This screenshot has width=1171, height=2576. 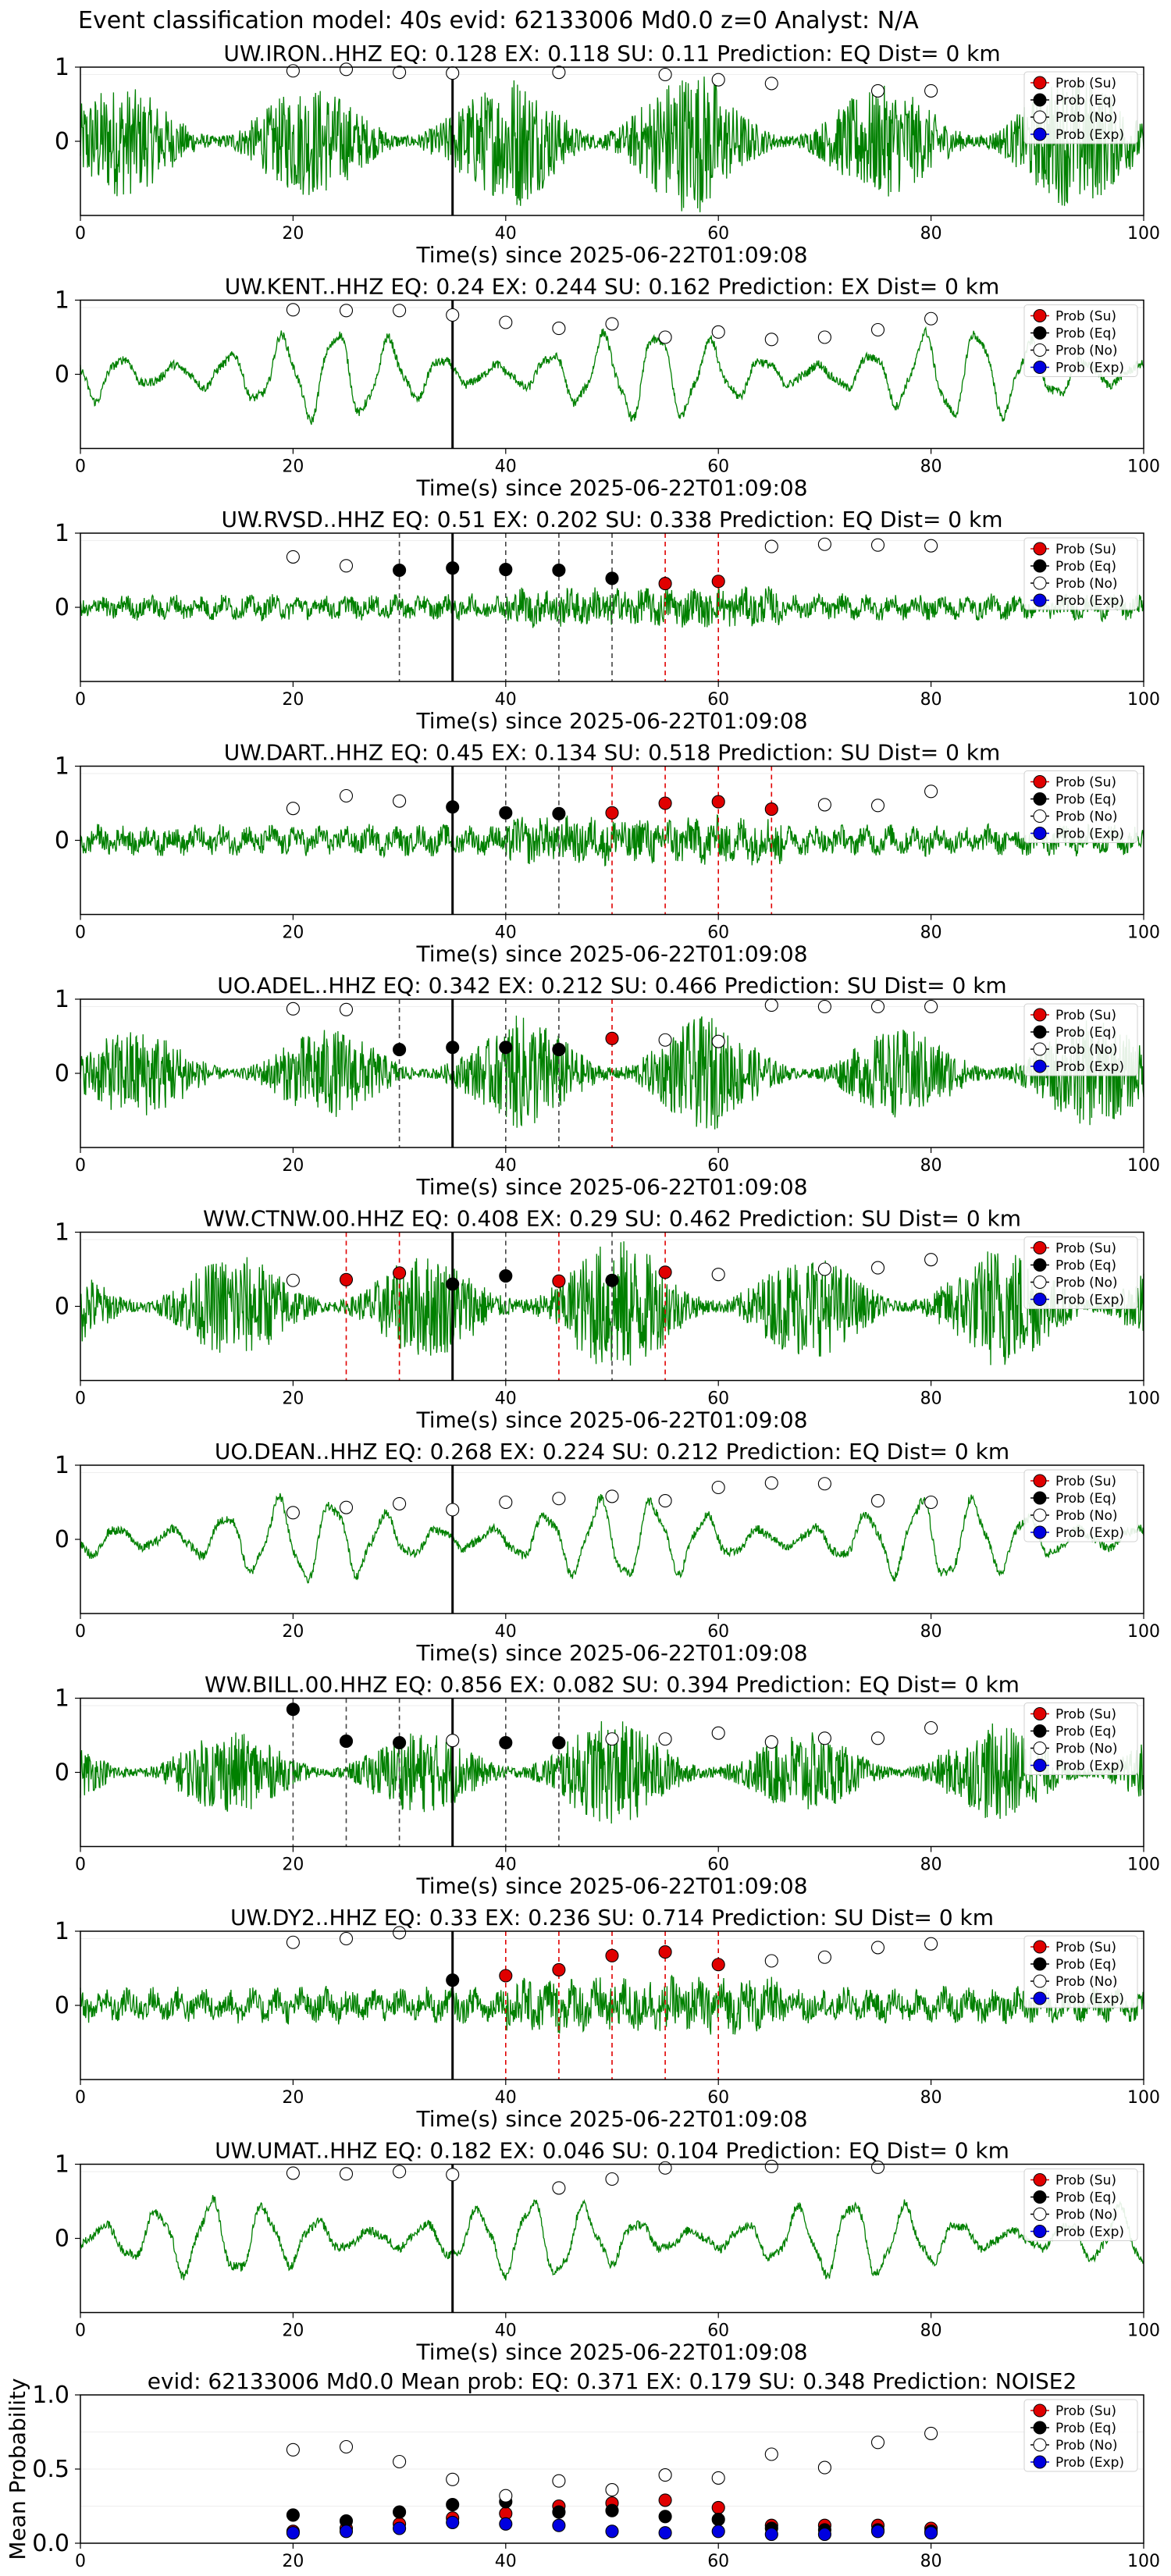 I want to click on waveform-trace, so click(x=612, y=144).